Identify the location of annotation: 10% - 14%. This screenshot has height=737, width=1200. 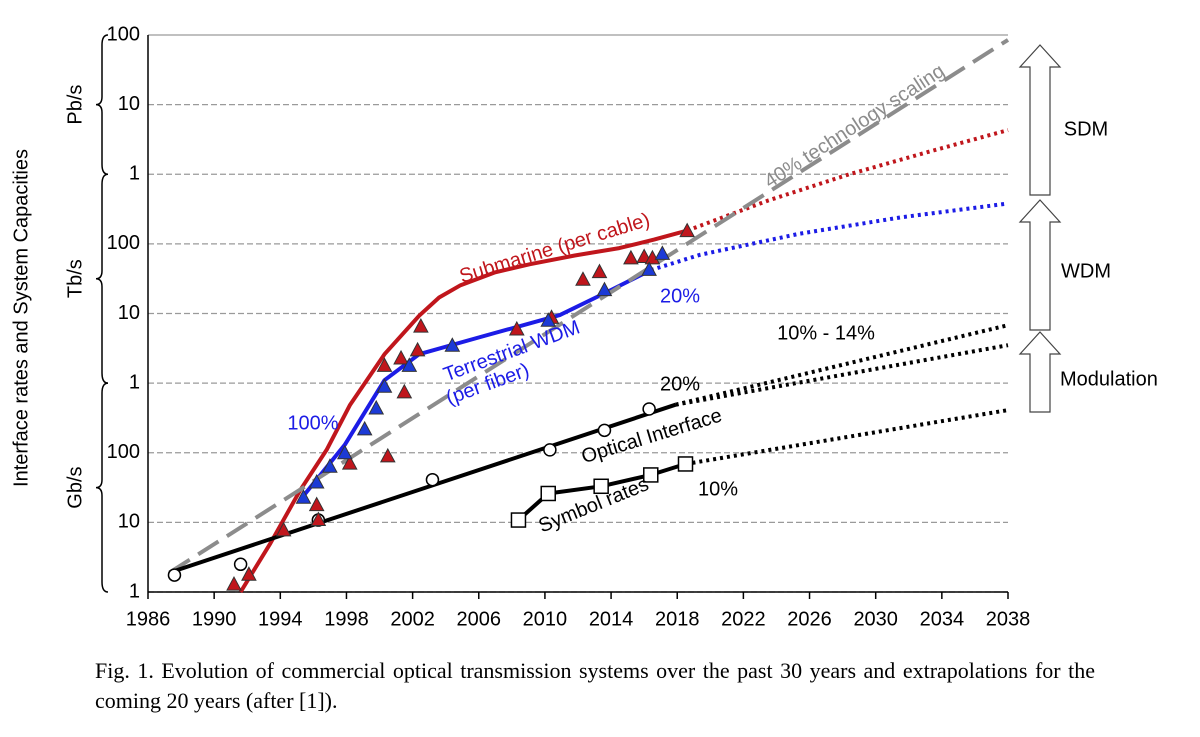
(826, 333).